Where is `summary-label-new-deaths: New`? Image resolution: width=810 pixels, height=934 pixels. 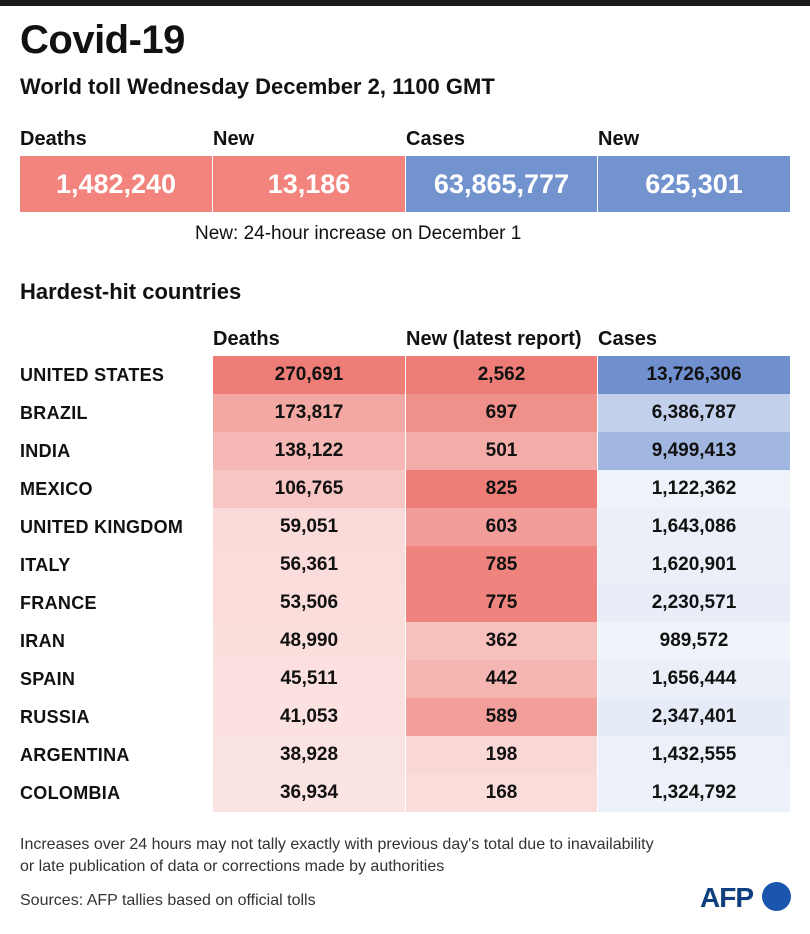
summary-label-new-deaths: New is located at coordinates (234, 139).